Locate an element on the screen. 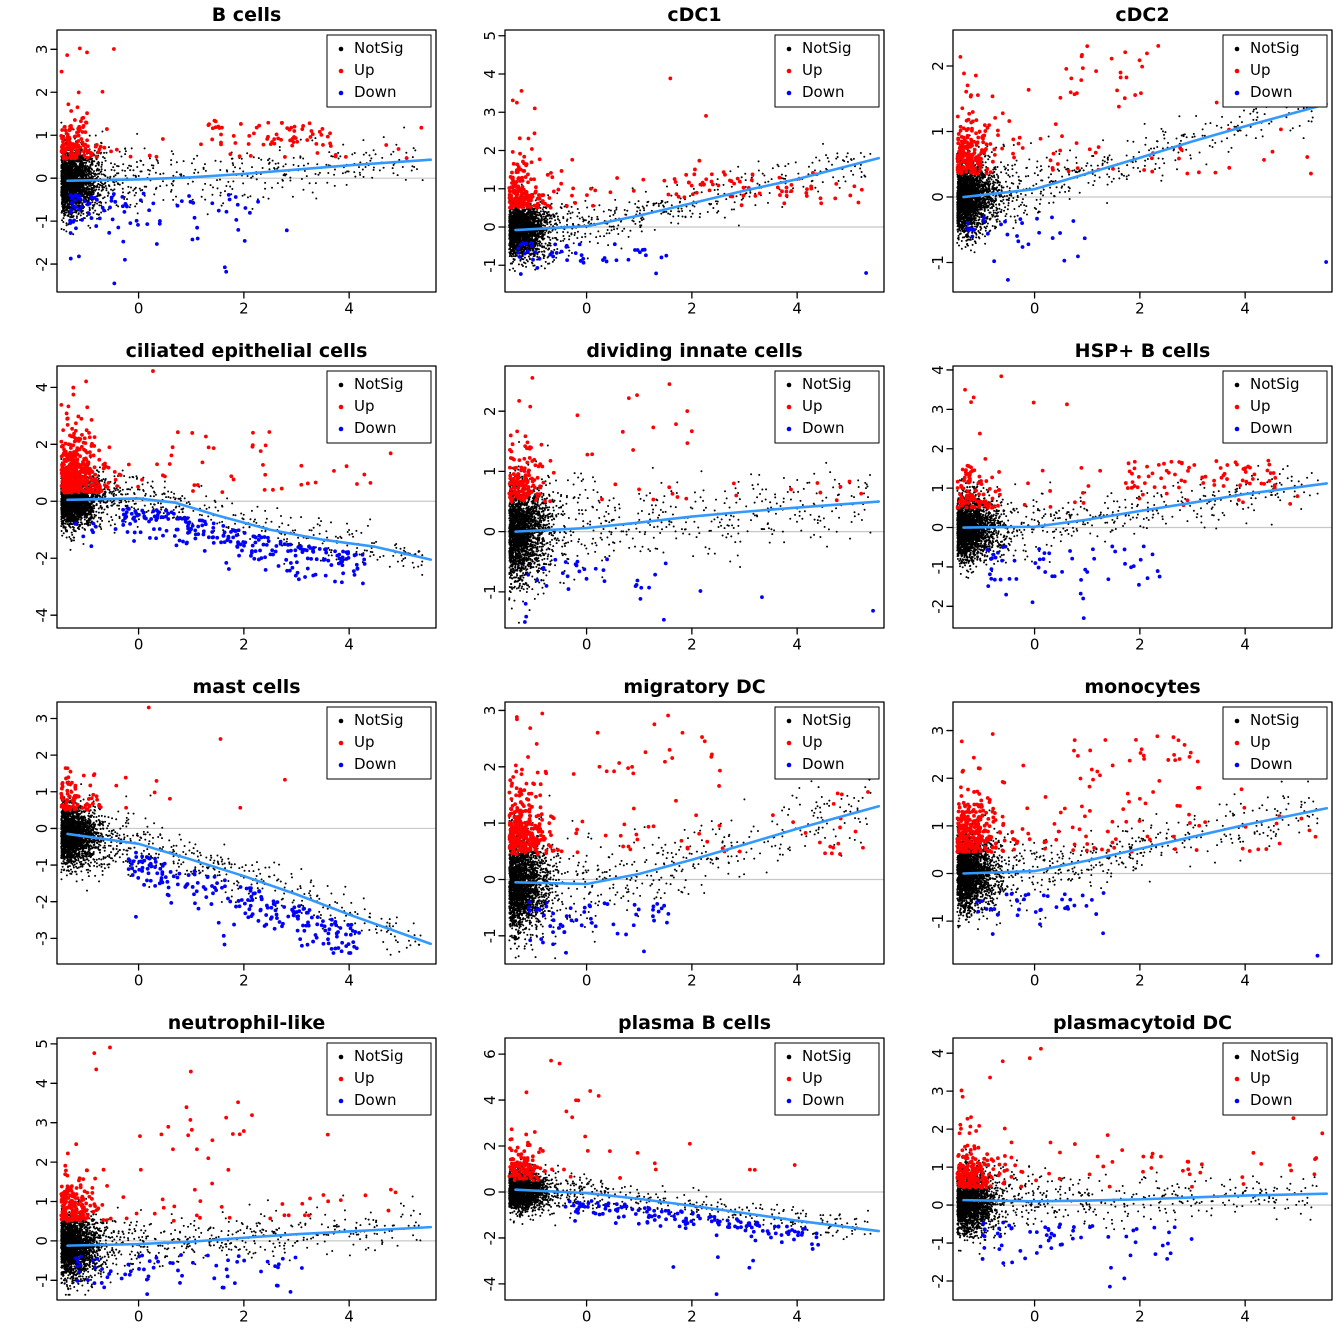  panel-dividing-innate-cells is located at coordinates (672, 504).